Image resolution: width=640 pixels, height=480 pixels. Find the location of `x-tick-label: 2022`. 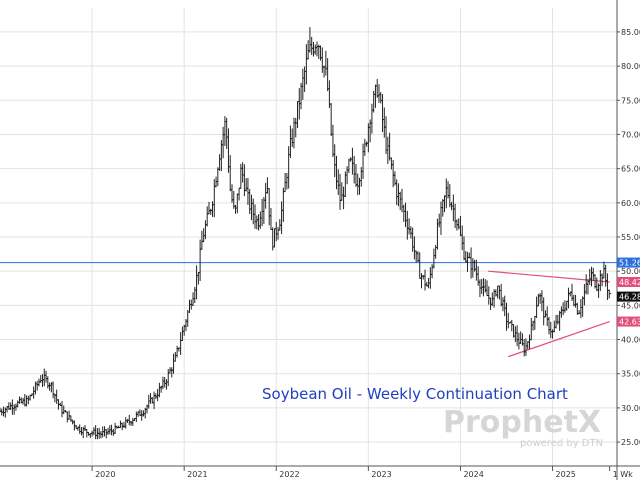

x-tick-label: 2022 is located at coordinates (289, 474).